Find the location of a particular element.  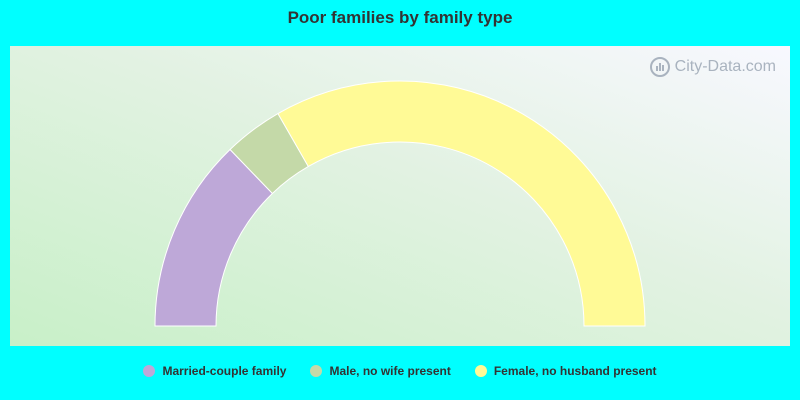

legend-item-2: Male, no wife present is located at coordinates (380, 371).